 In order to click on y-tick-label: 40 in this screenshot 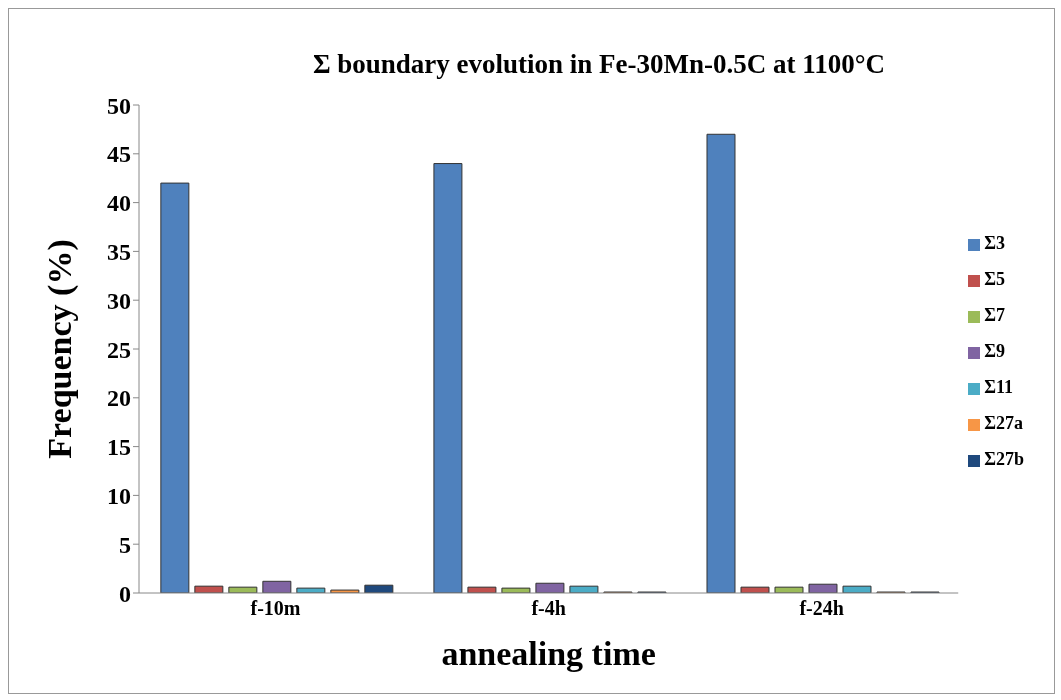, I will do `click(119, 203)`.